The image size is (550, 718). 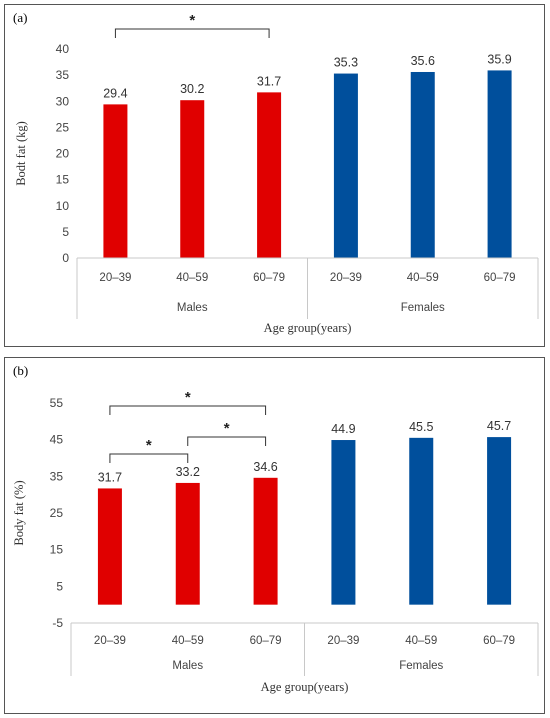 I want to click on y-tick-label: 40, so click(x=63, y=49).